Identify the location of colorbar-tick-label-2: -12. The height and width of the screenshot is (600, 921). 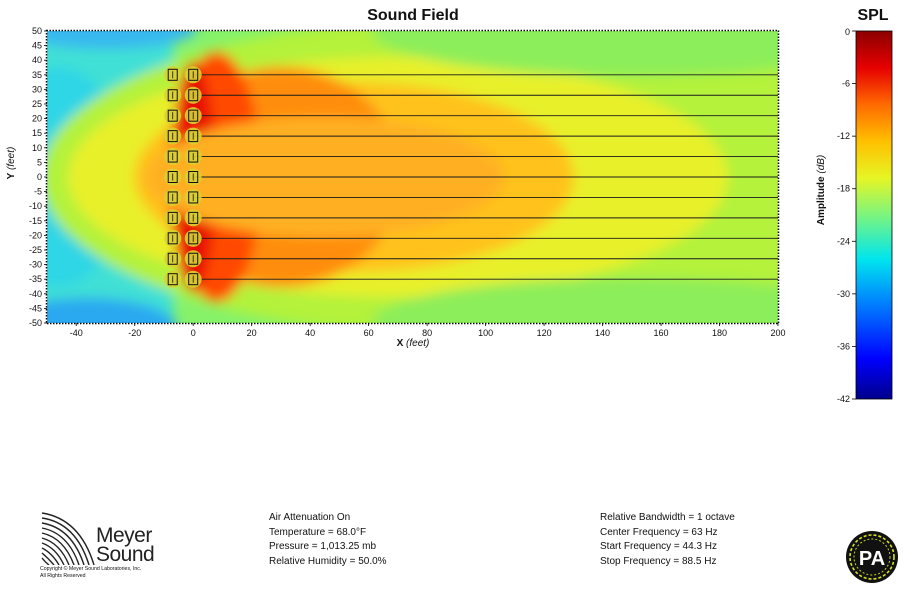
(843, 136).